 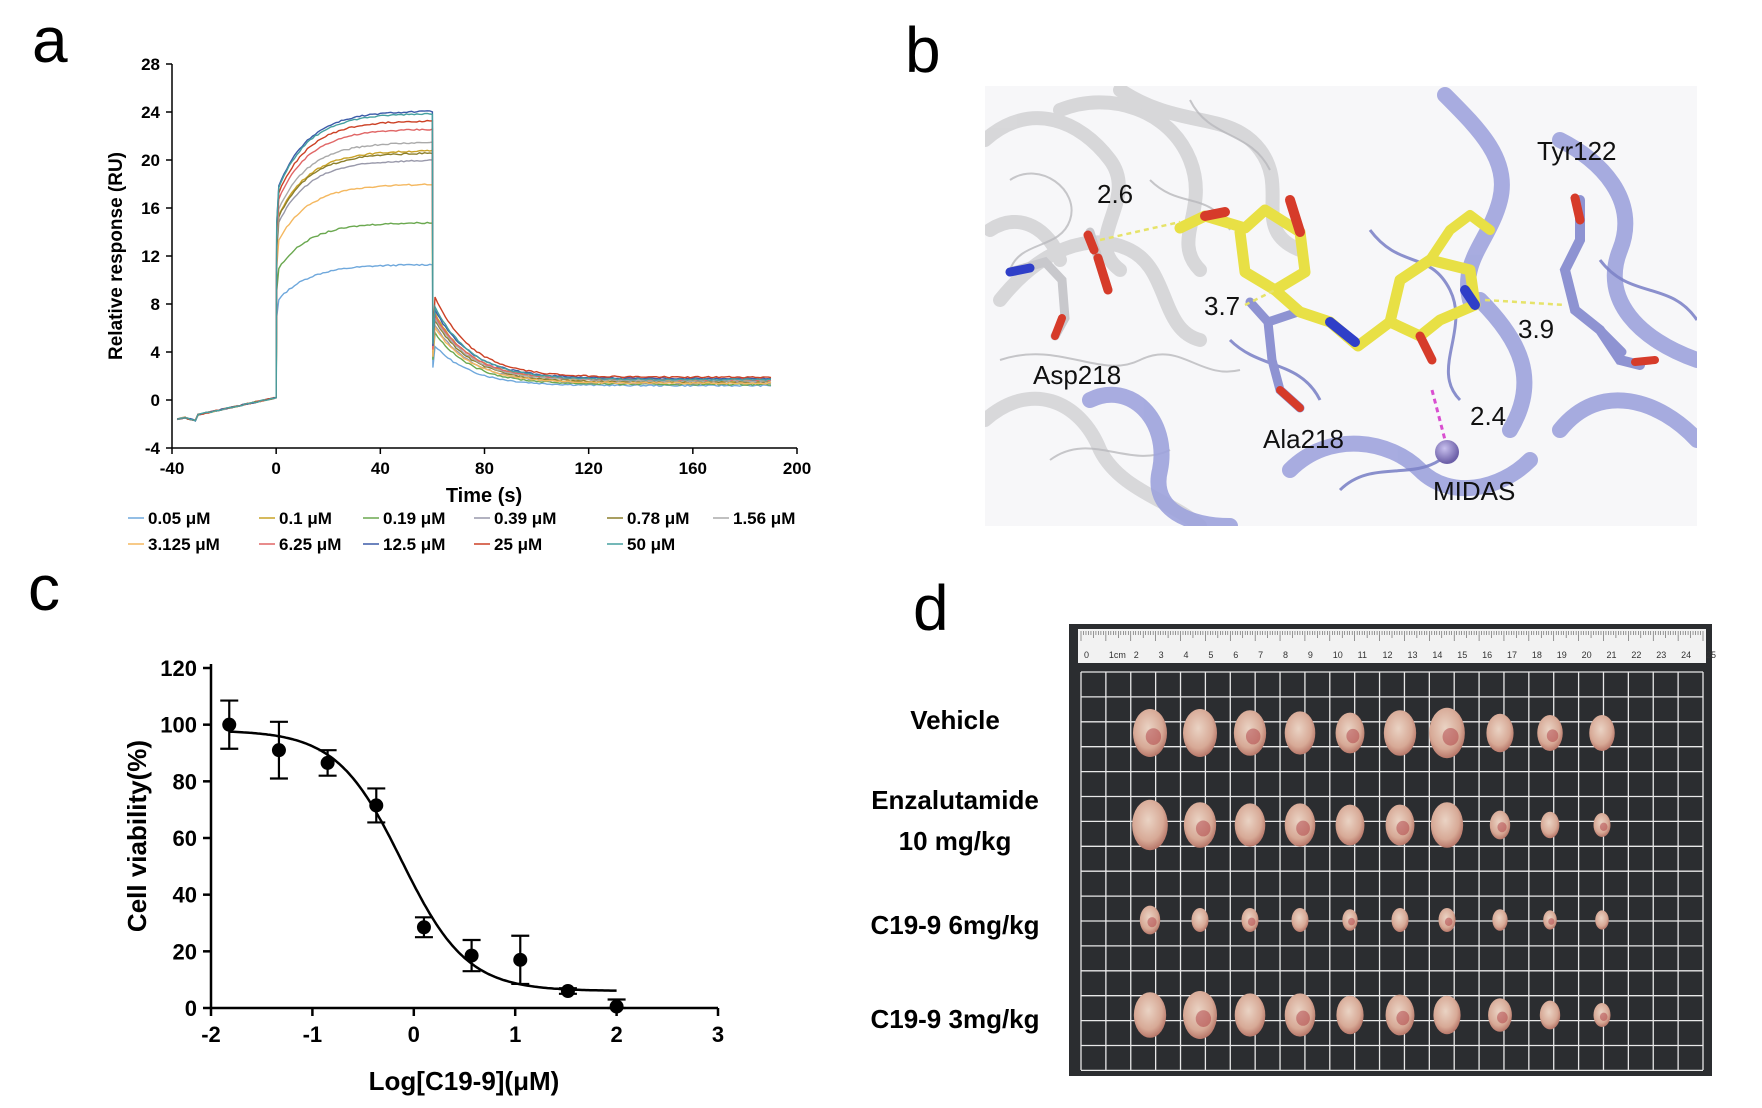 What do you see at coordinates (150, 112) in the screenshot?
I see `a-y-tick-label: 24` at bounding box center [150, 112].